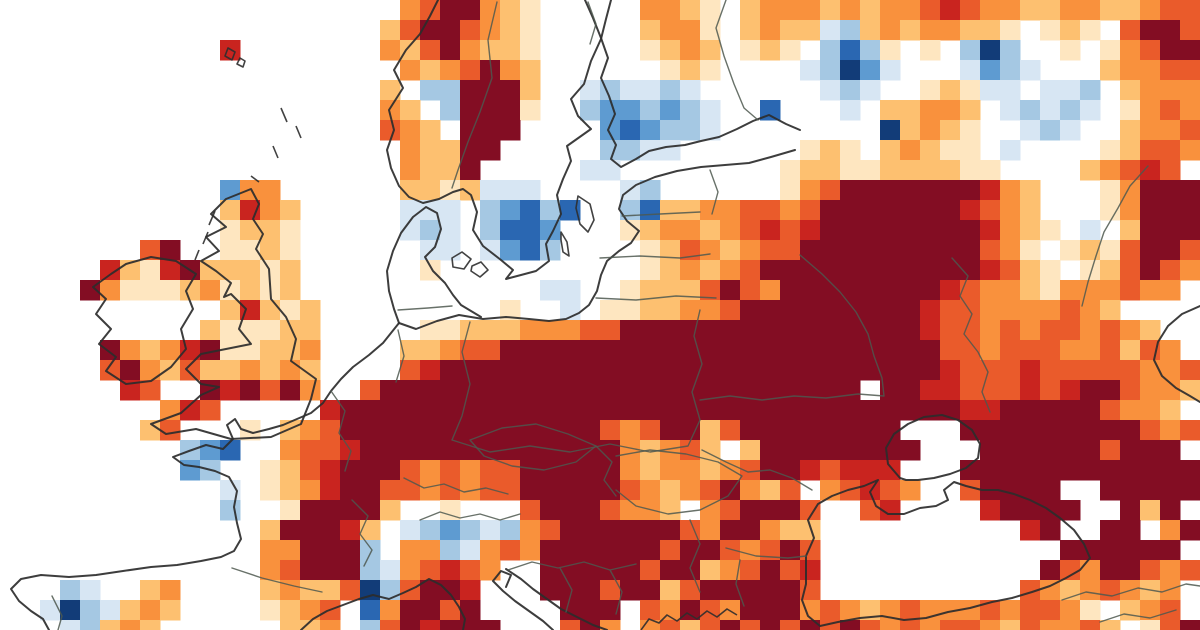  Describe the element at coordinates (144, 320) in the screenshot. I see `coastline-ireland` at that location.